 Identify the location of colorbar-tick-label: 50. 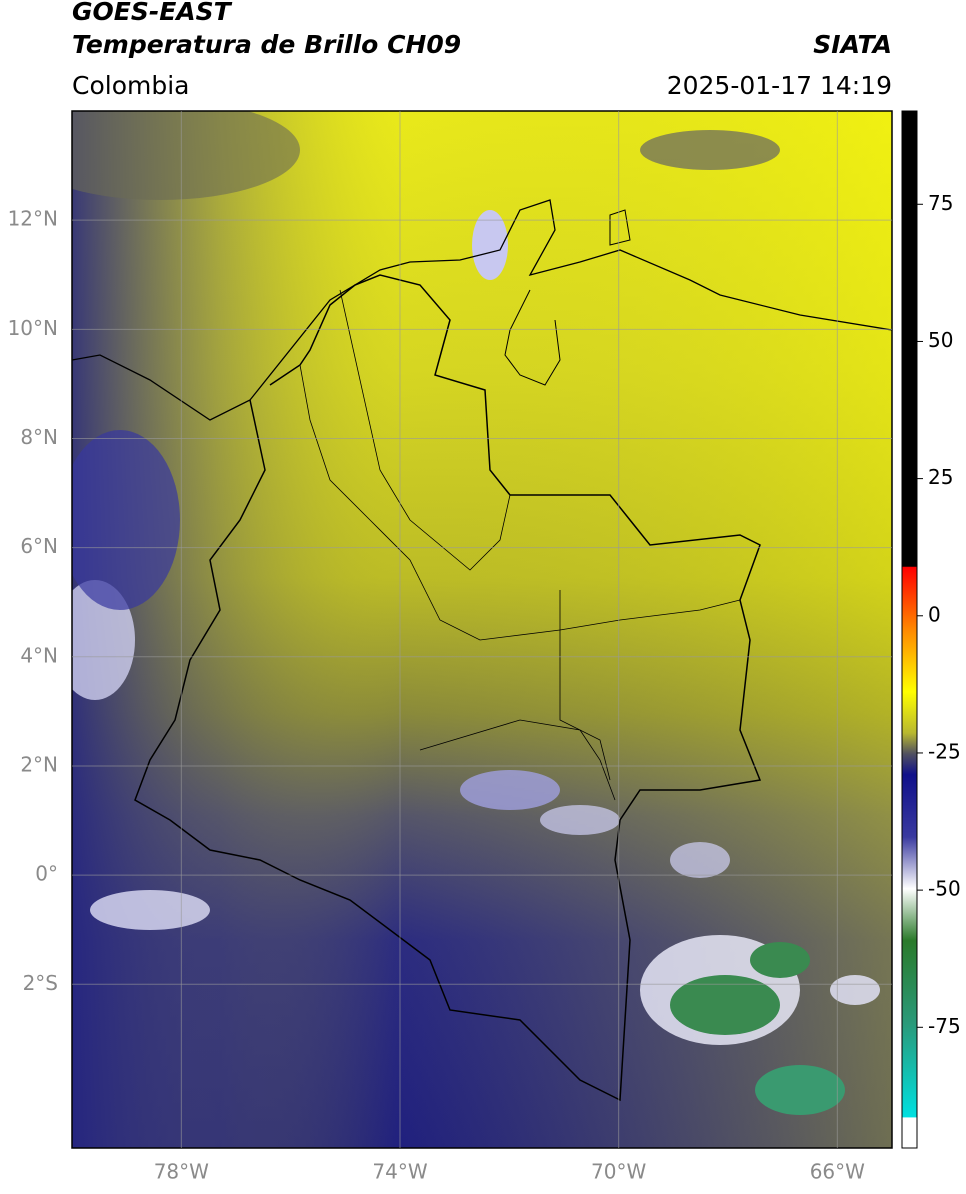
(940, 340).